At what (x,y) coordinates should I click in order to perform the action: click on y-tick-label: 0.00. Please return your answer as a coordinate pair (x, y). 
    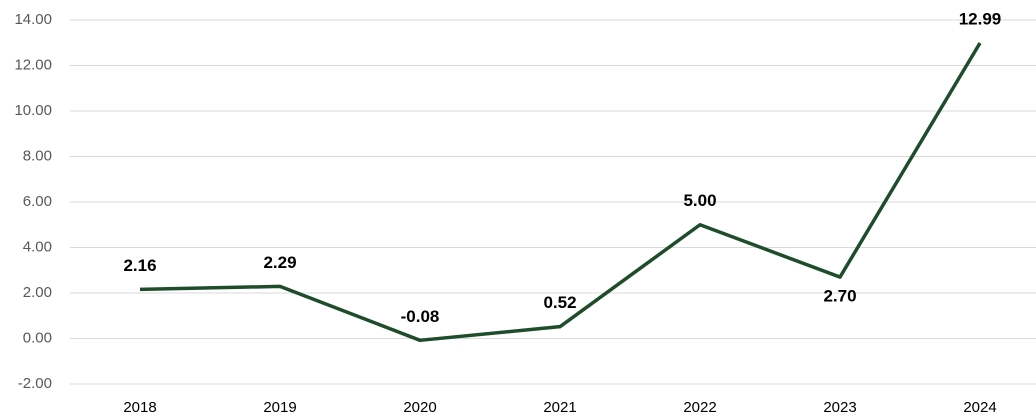
    Looking at the image, I should click on (37, 337).